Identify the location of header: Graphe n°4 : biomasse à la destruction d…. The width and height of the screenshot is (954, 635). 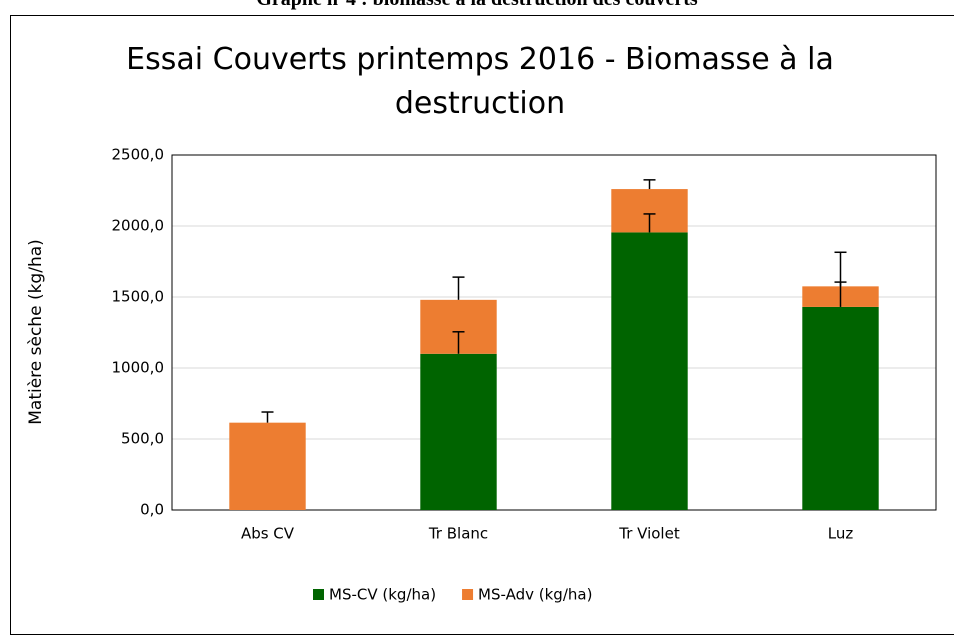
(477, 5).